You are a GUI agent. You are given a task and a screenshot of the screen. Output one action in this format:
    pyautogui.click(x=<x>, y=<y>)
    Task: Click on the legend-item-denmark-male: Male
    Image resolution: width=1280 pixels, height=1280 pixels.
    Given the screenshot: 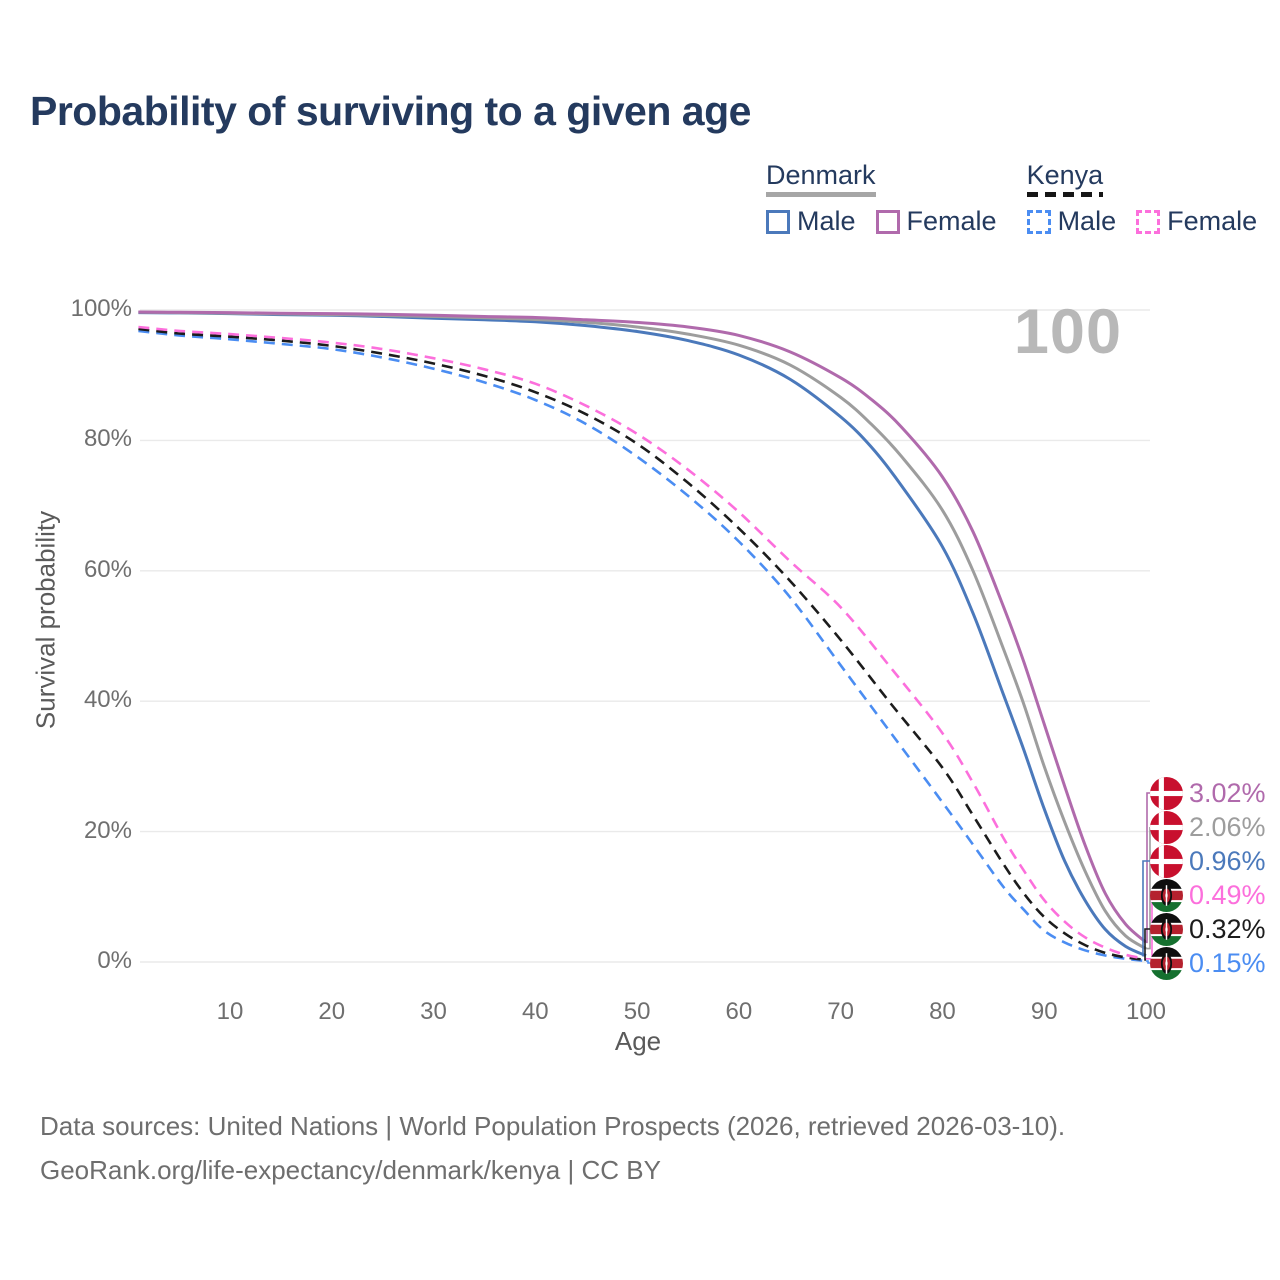 What is the action you would take?
    pyautogui.click(x=811, y=221)
    